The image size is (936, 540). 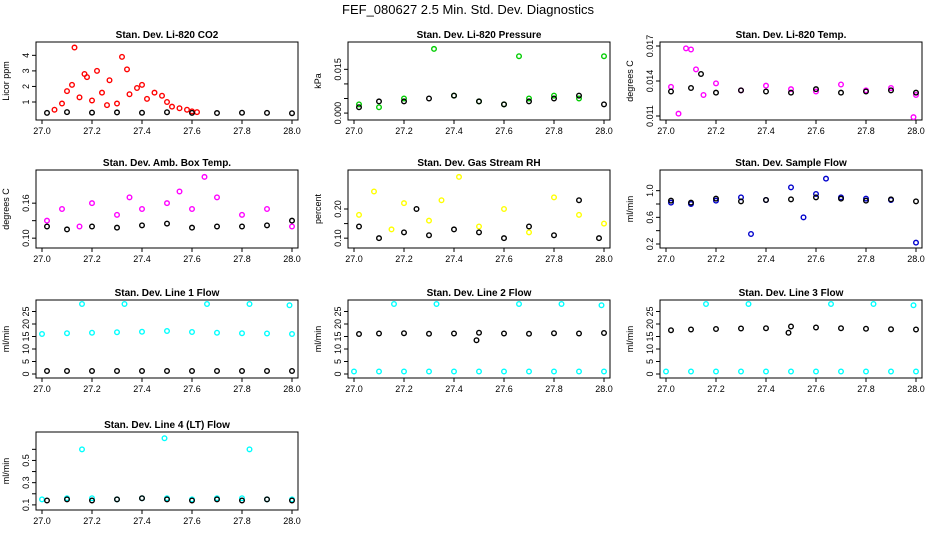 What do you see at coordinates (650, 190) in the screenshot?
I see `y-tick-label: 1.0` at bounding box center [650, 190].